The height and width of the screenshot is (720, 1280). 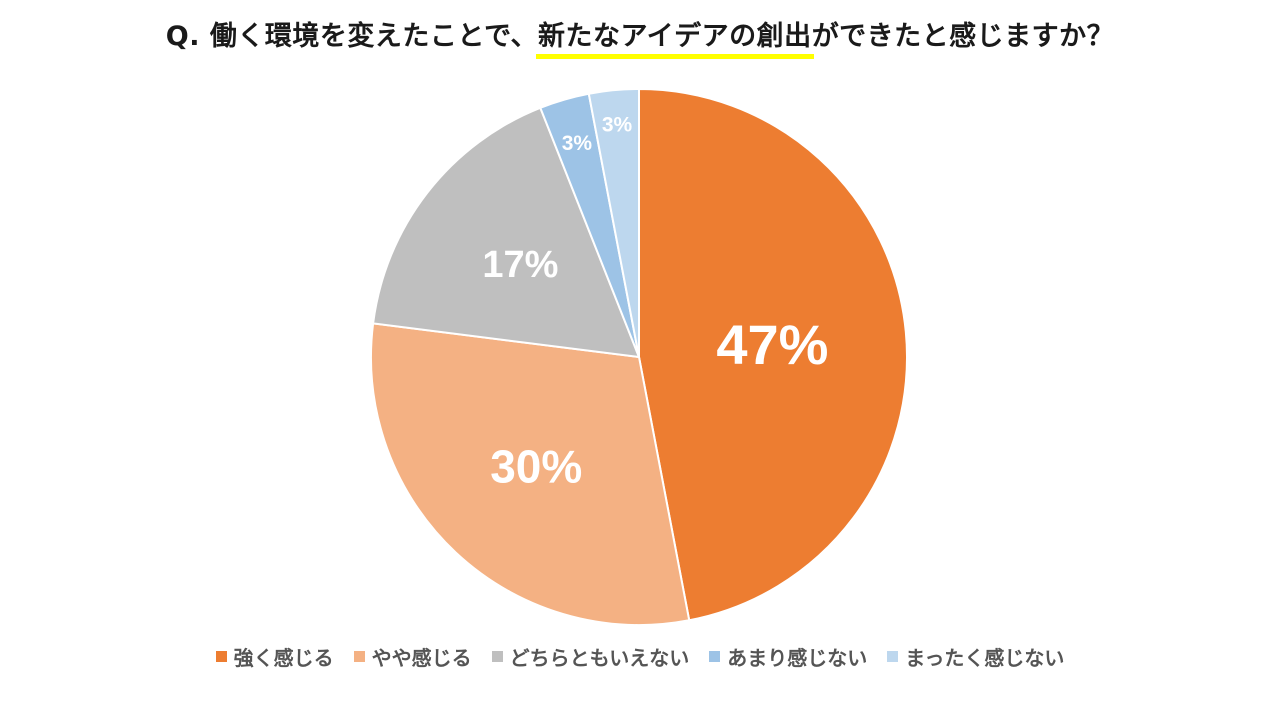 I want to click on chart-title: Q. 働く環境を変えたことで、新たなアイデアの創出ができたと感じますか？, so click(x=640, y=36).